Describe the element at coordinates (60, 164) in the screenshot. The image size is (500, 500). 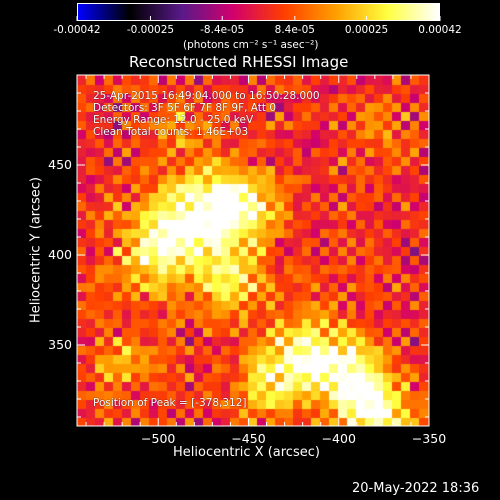
I see `y-tick-label: 450` at that location.